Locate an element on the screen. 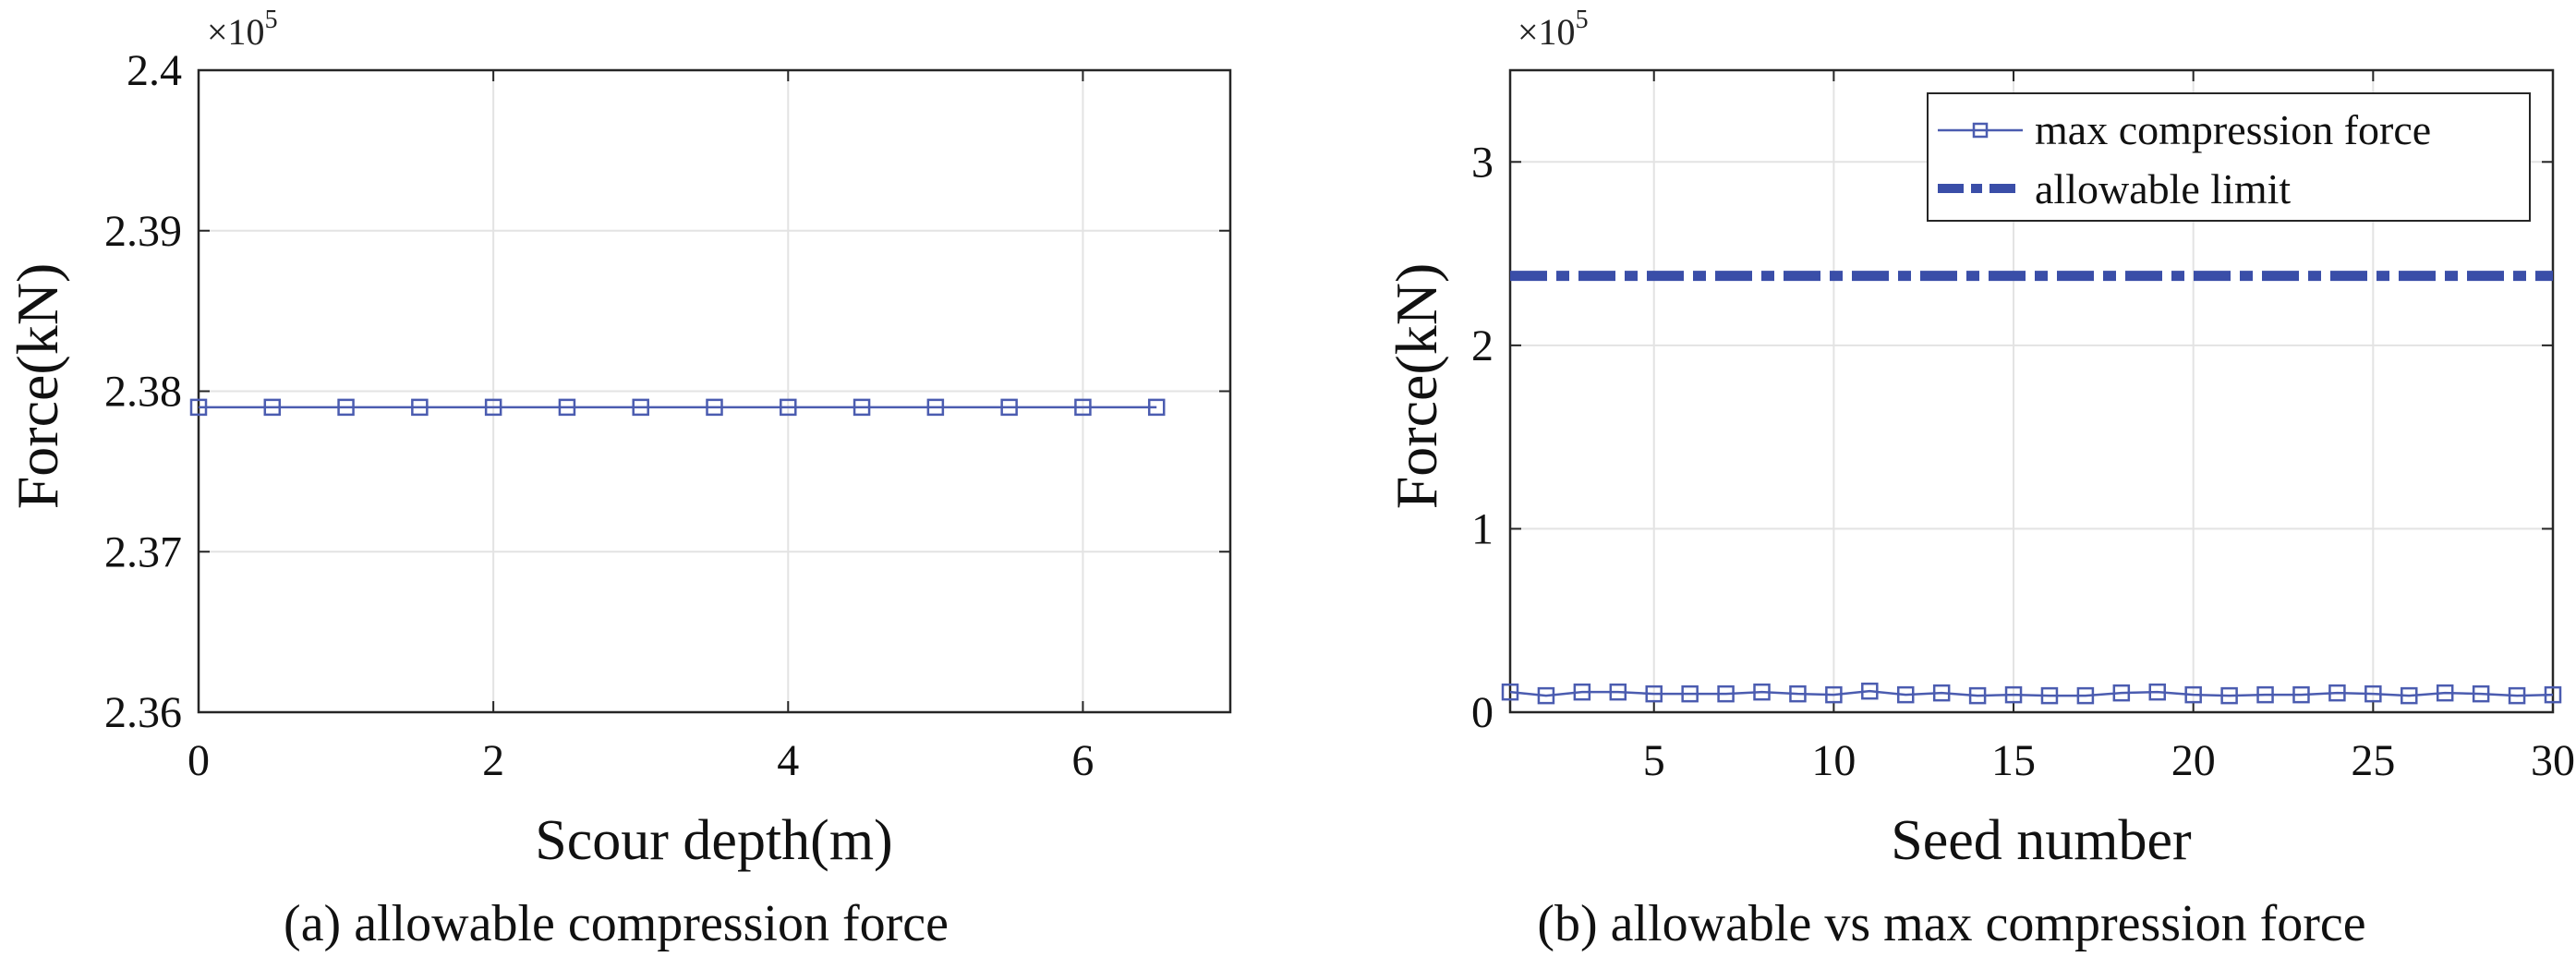 This screenshot has height=957, width=2576. legend-marker-max is located at coordinates (1980, 130).